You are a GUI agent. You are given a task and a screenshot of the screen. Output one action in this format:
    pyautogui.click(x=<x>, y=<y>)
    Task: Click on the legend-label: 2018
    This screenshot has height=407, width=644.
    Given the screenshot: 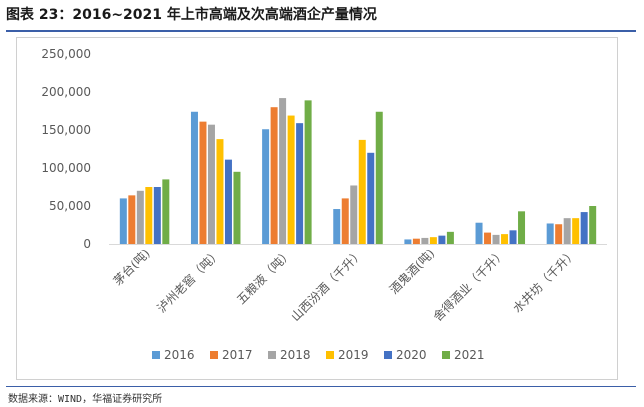 What is the action you would take?
    pyautogui.click(x=295, y=355)
    